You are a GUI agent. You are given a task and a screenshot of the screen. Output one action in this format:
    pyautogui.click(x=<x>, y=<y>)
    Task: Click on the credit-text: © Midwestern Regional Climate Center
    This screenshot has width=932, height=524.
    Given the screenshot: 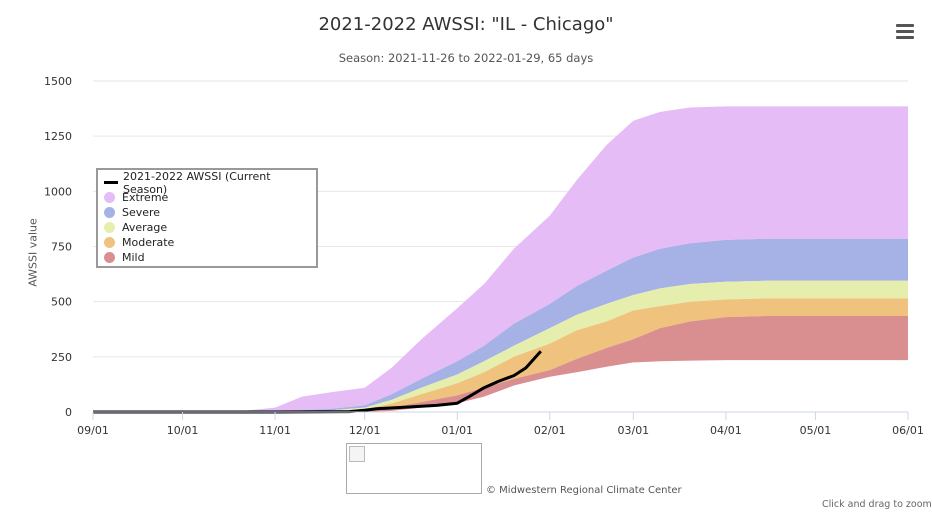 What is the action you would take?
    pyautogui.click(x=584, y=490)
    